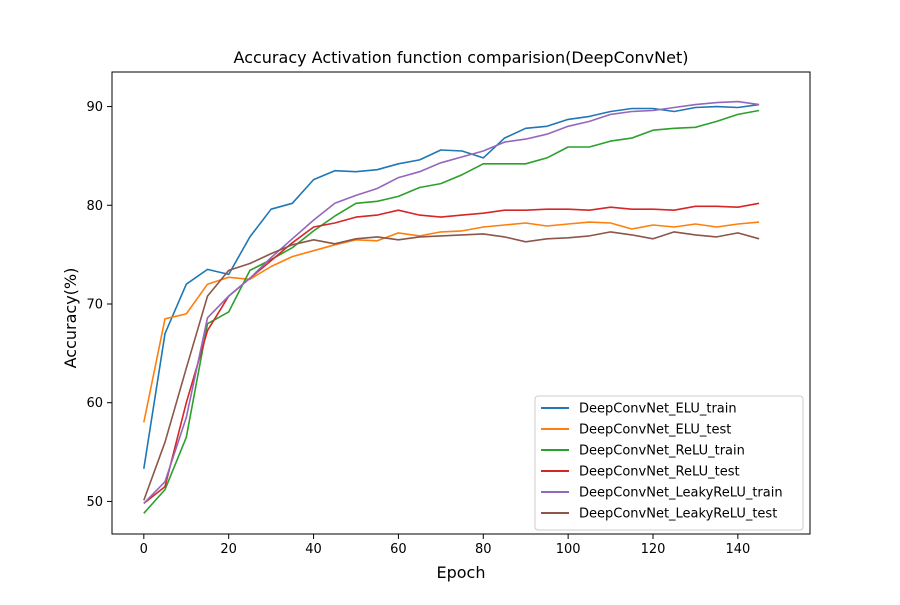 The height and width of the screenshot is (605, 900). Describe the element at coordinates (94, 304) in the screenshot. I see `y-tick-label: 70` at that location.